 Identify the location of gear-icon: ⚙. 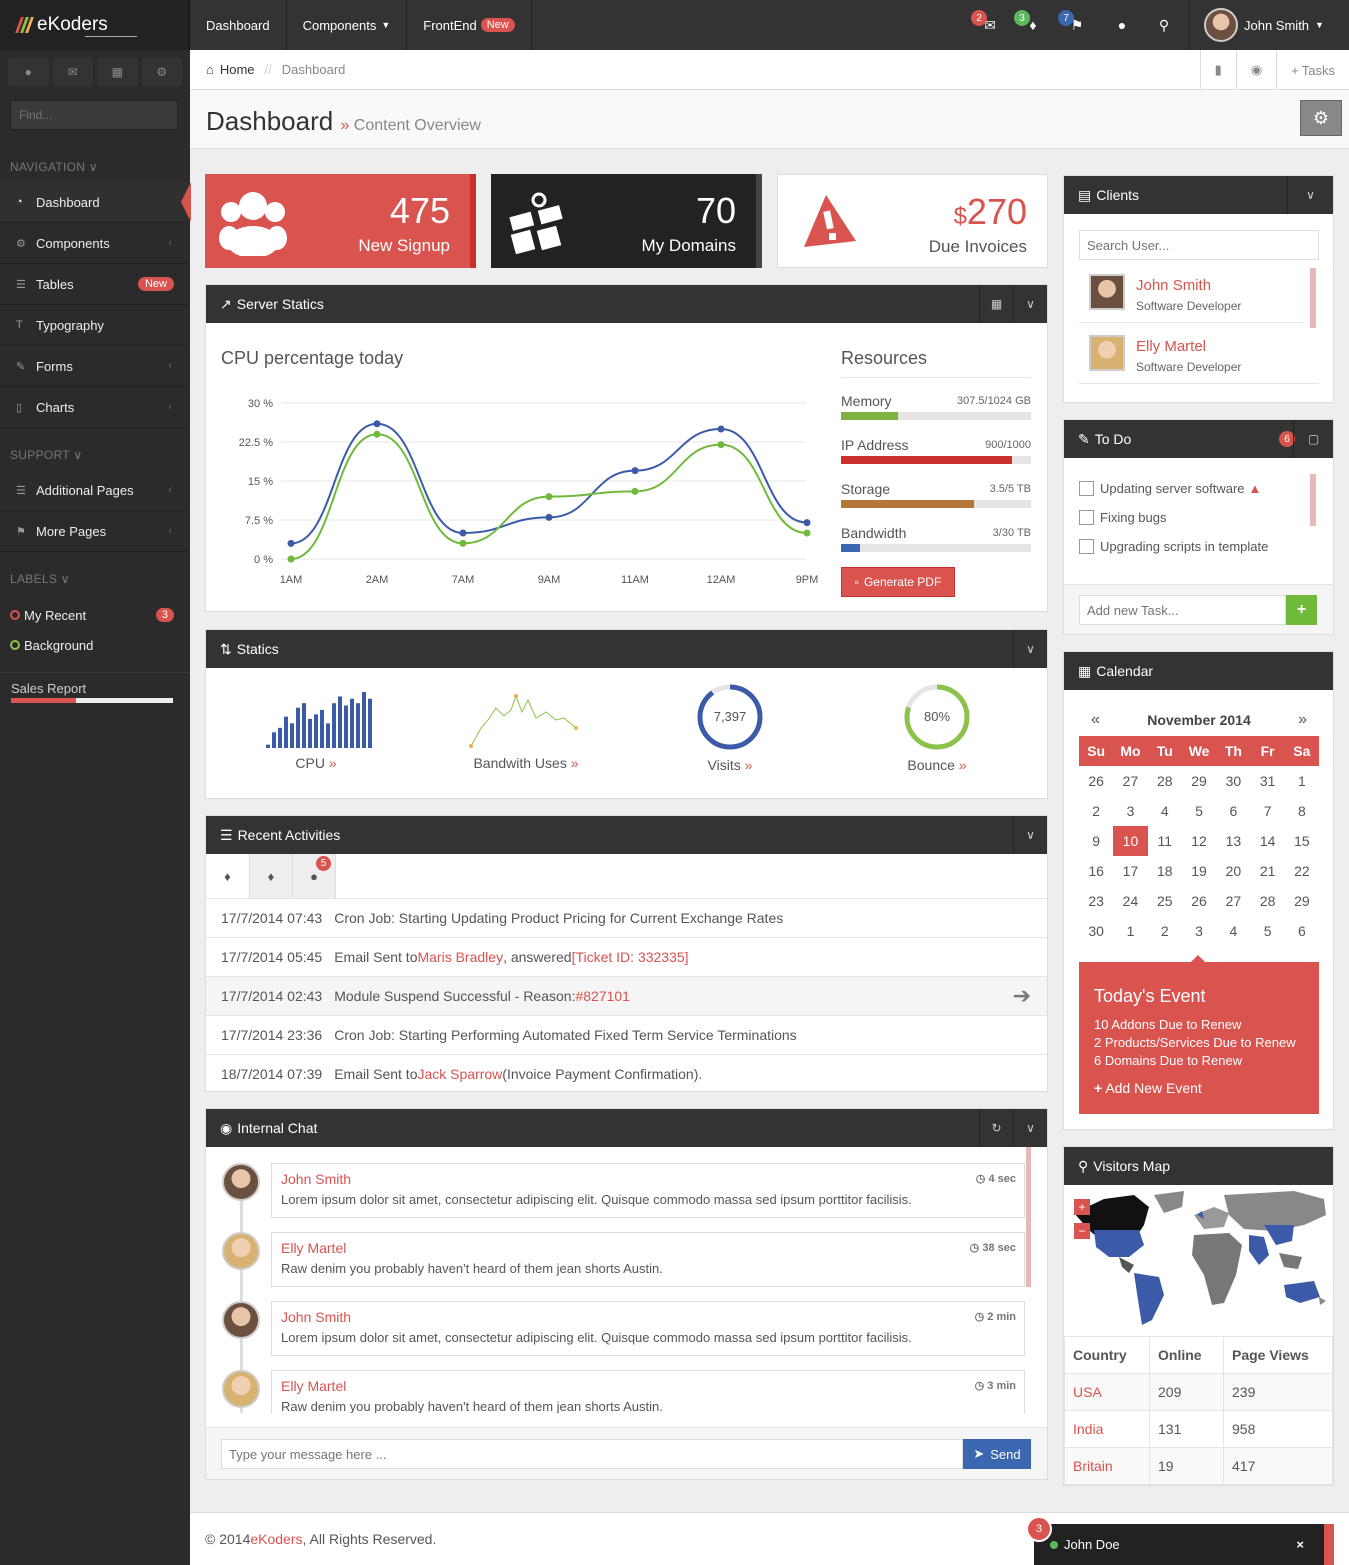
(161, 72).